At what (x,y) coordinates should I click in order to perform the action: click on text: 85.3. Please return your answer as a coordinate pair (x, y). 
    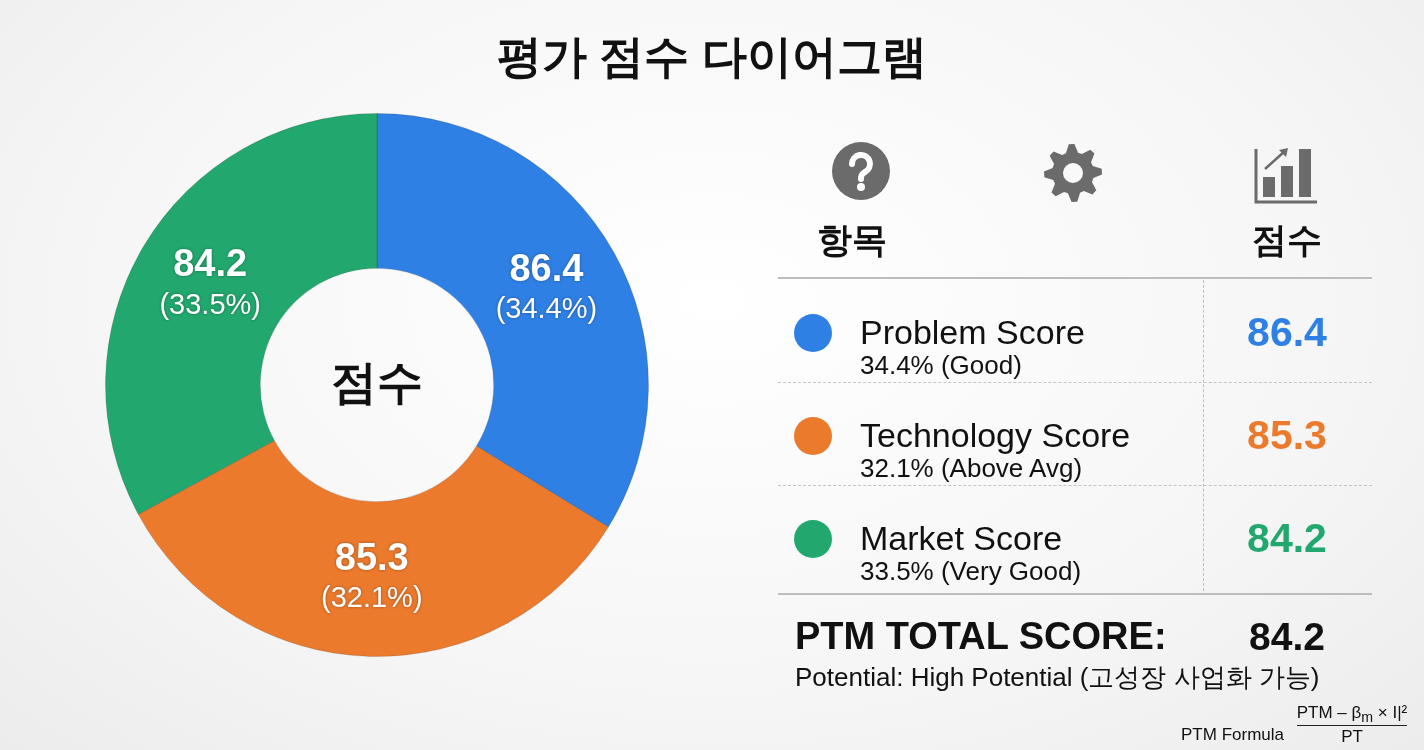
    Looking at the image, I should click on (1287, 436).